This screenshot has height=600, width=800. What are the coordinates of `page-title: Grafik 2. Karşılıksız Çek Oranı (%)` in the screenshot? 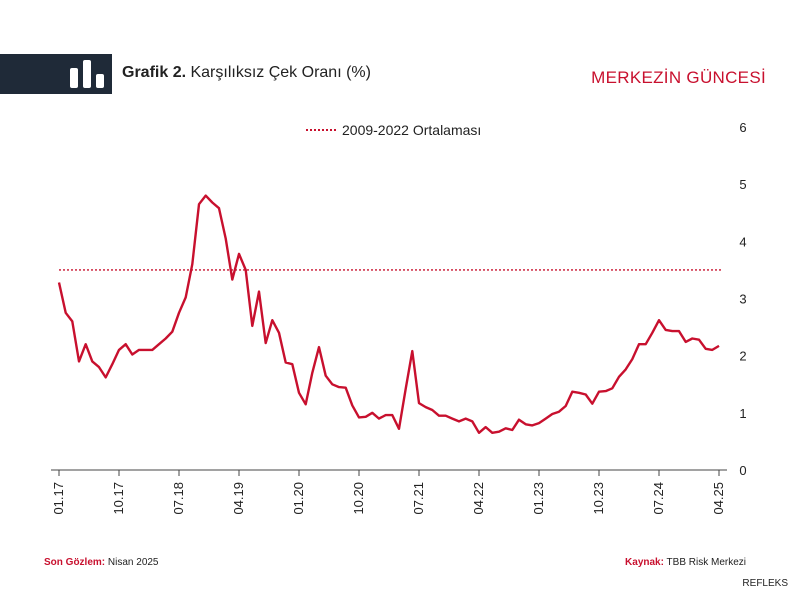 It's located at (246, 73).